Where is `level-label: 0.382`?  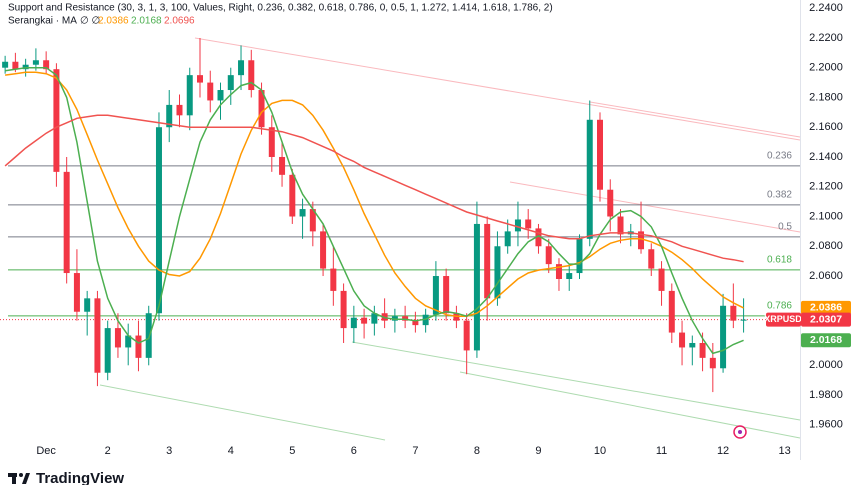
level-label: 0.382 is located at coordinates (779, 195).